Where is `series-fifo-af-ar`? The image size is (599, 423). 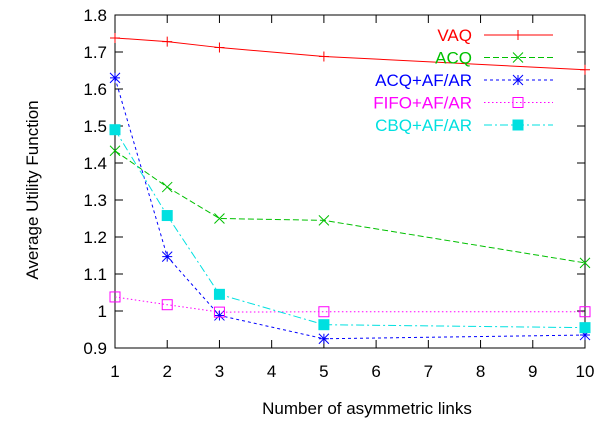
series-fifo-af-ar is located at coordinates (350, 304).